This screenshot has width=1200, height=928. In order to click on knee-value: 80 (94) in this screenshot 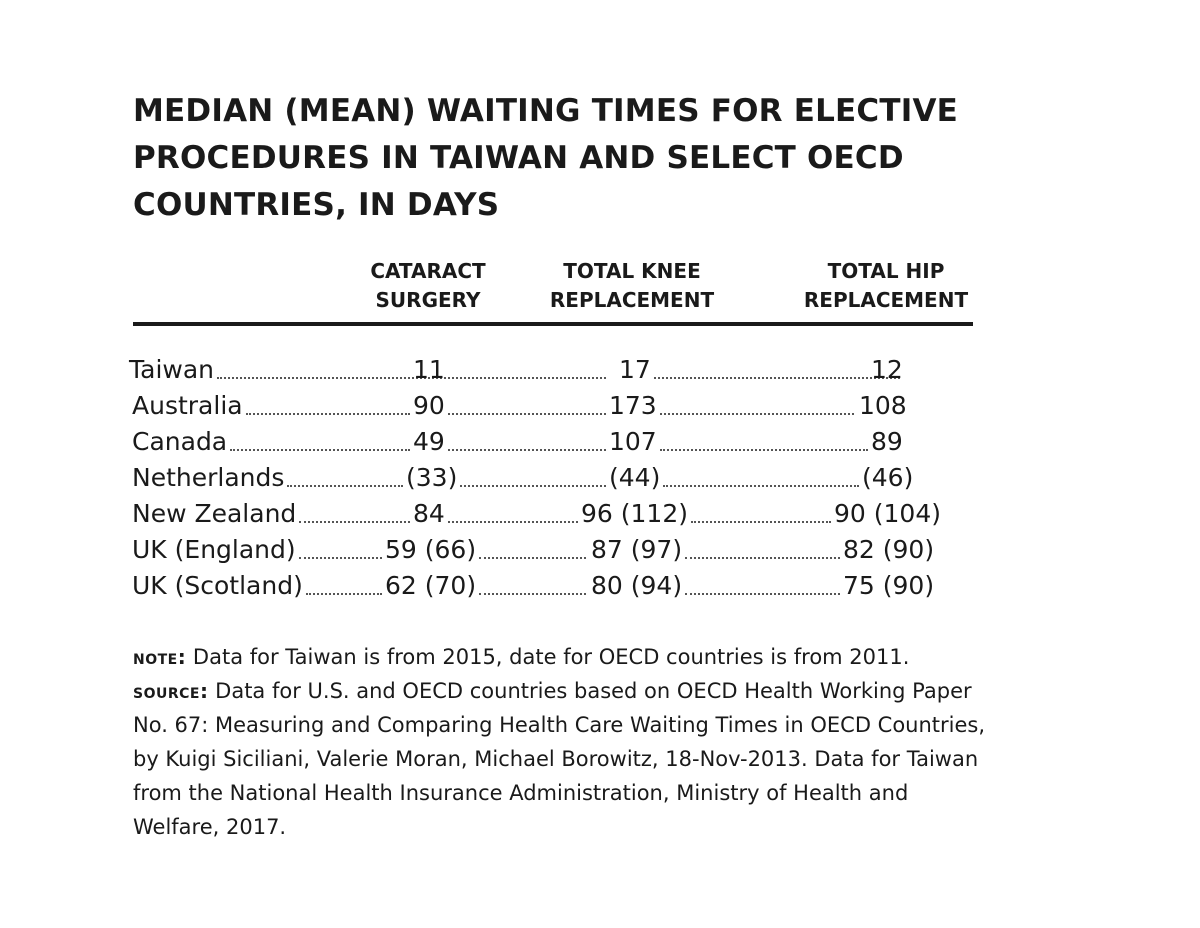, I will do `click(637, 585)`.